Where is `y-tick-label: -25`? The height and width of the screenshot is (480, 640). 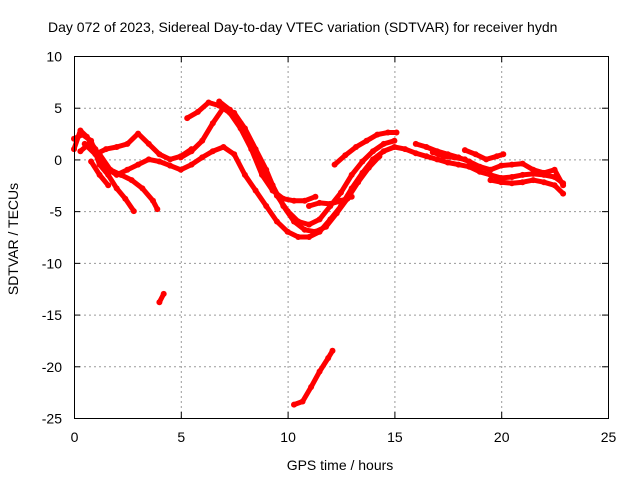
y-tick-label: -25 is located at coordinates (52, 419).